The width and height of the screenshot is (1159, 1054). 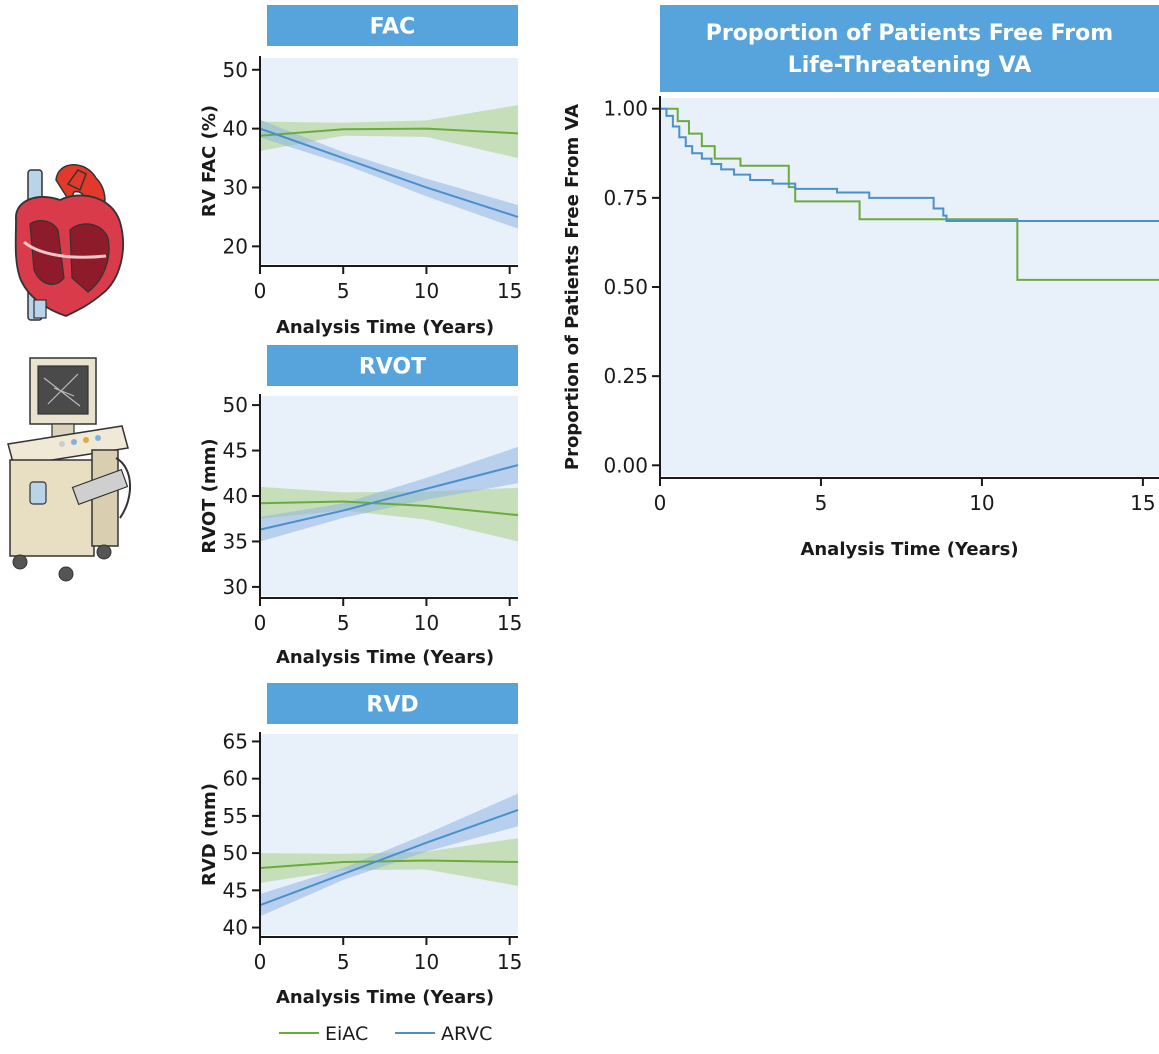 What do you see at coordinates (625, 465) in the screenshot?
I see `y-tick-label: 0.00` at bounding box center [625, 465].